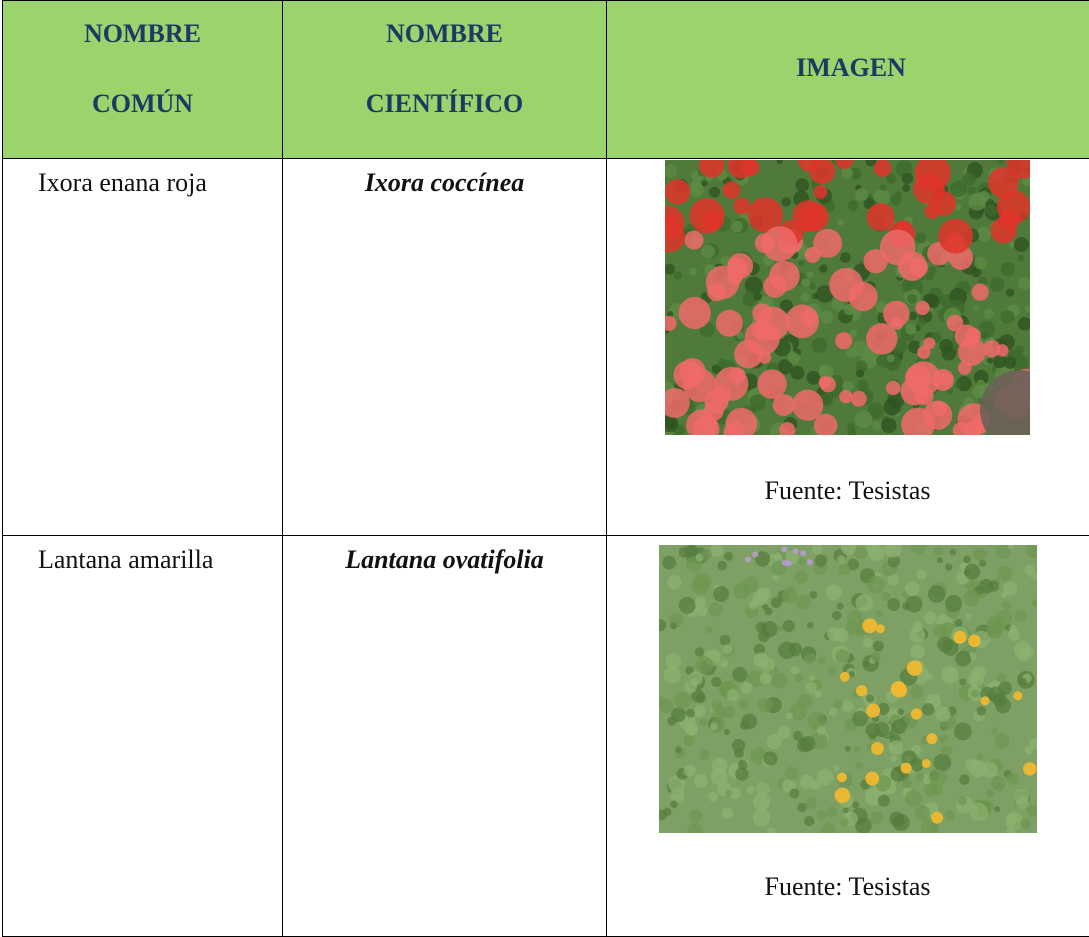 This screenshot has width=1089, height=937. Describe the element at coordinates (847, 886) in the screenshot. I see `caption: Fuente: Tesistas` at that location.